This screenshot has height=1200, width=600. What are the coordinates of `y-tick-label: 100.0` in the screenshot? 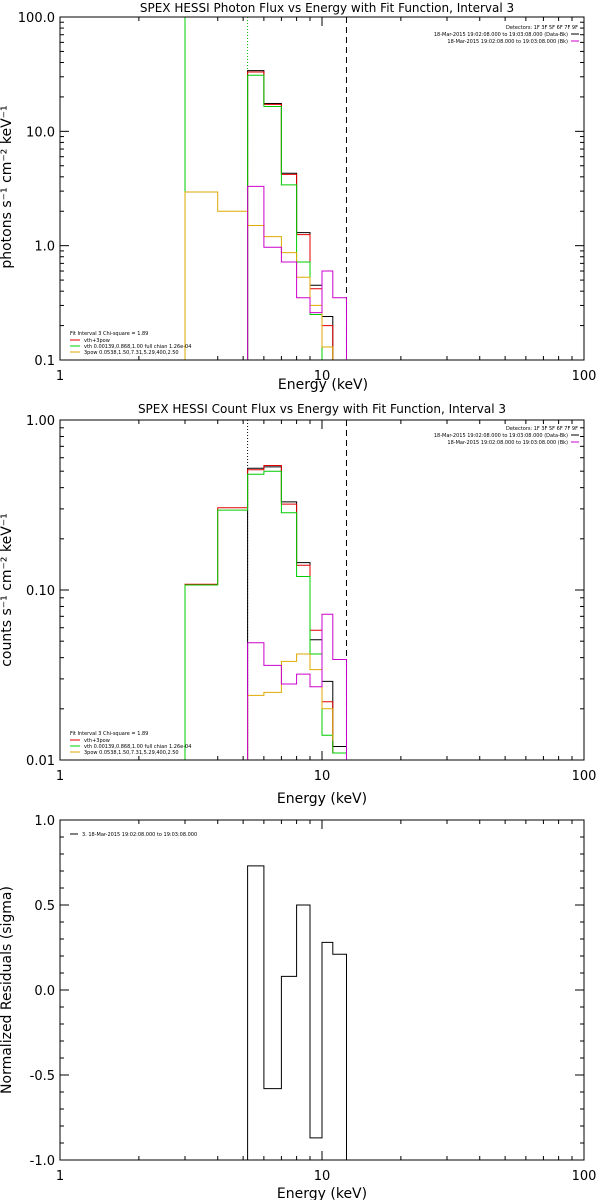 It's located at (36, 18).